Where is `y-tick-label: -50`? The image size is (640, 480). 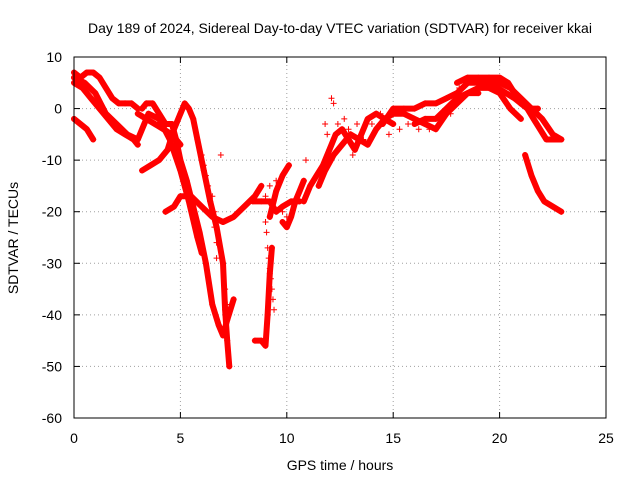
y-tick-label: -50 is located at coordinates (52, 366).